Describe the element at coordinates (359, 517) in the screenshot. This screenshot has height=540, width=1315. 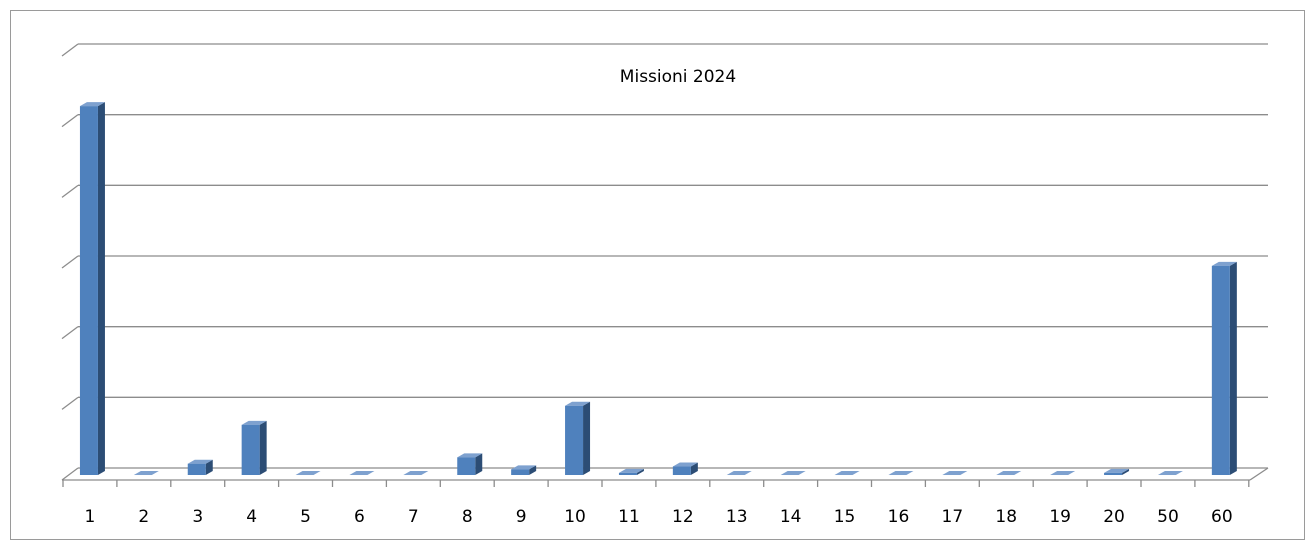
I see `x-tick-label: 6` at that location.